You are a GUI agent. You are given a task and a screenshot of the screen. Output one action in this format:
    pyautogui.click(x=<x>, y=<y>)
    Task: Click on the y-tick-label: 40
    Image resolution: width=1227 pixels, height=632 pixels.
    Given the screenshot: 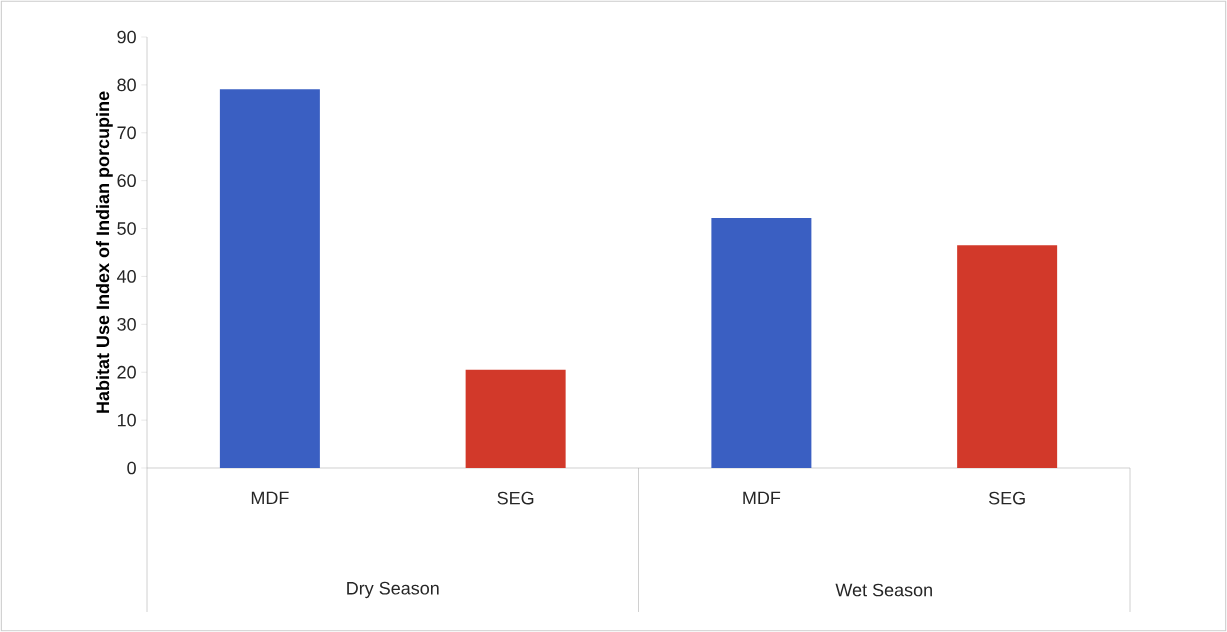 What is the action you would take?
    pyautogui.click(x=126, y=276)
    